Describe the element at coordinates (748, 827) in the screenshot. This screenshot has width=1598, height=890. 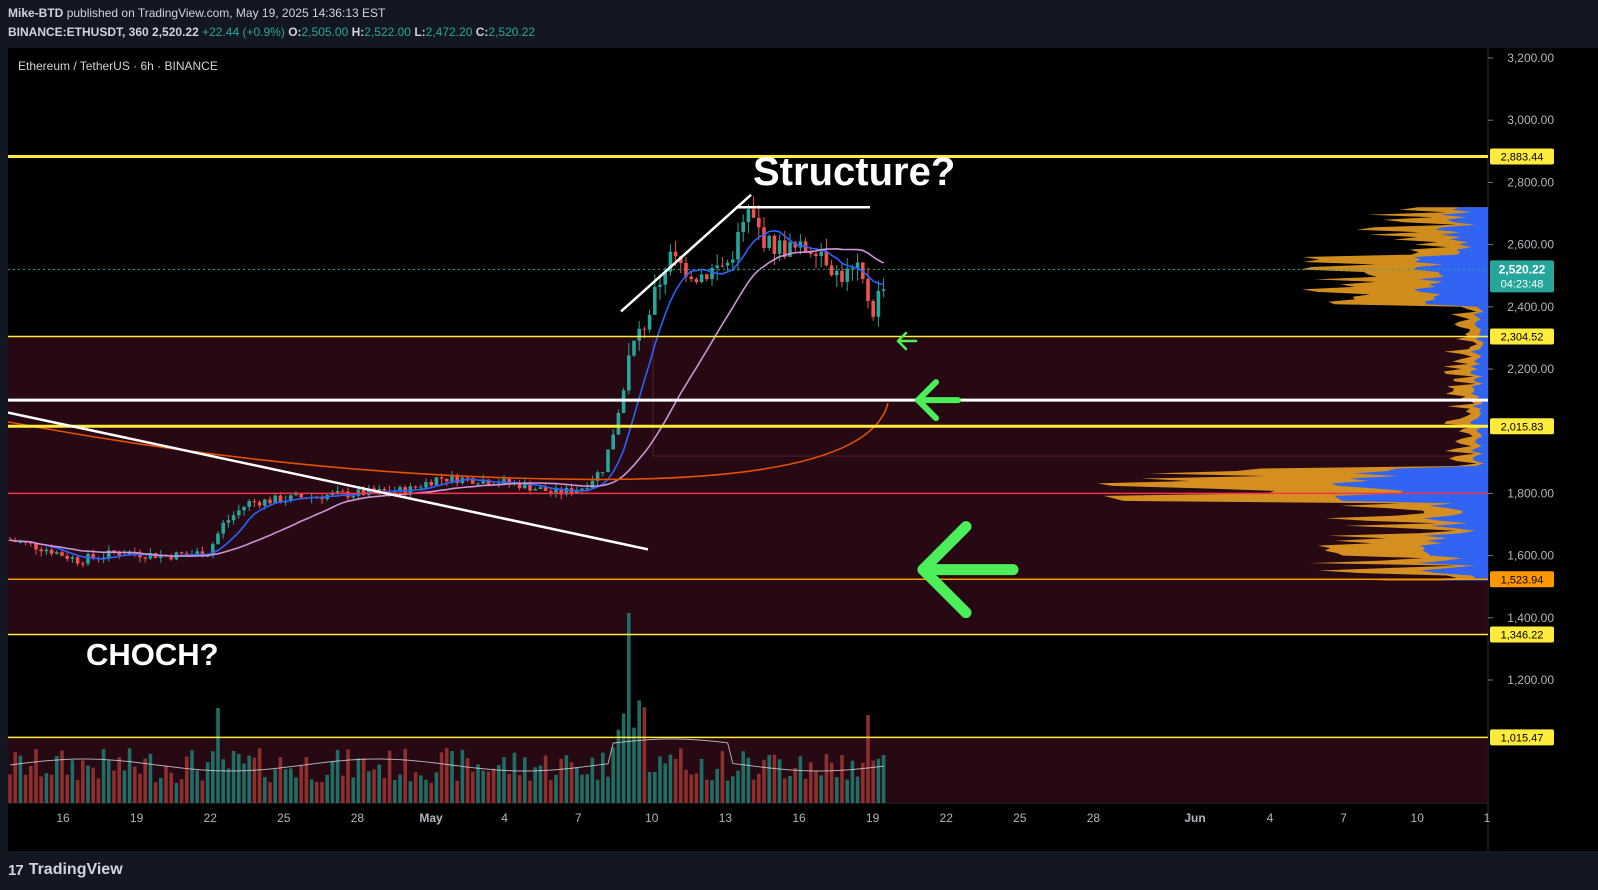
I see `time-axis` at that location.